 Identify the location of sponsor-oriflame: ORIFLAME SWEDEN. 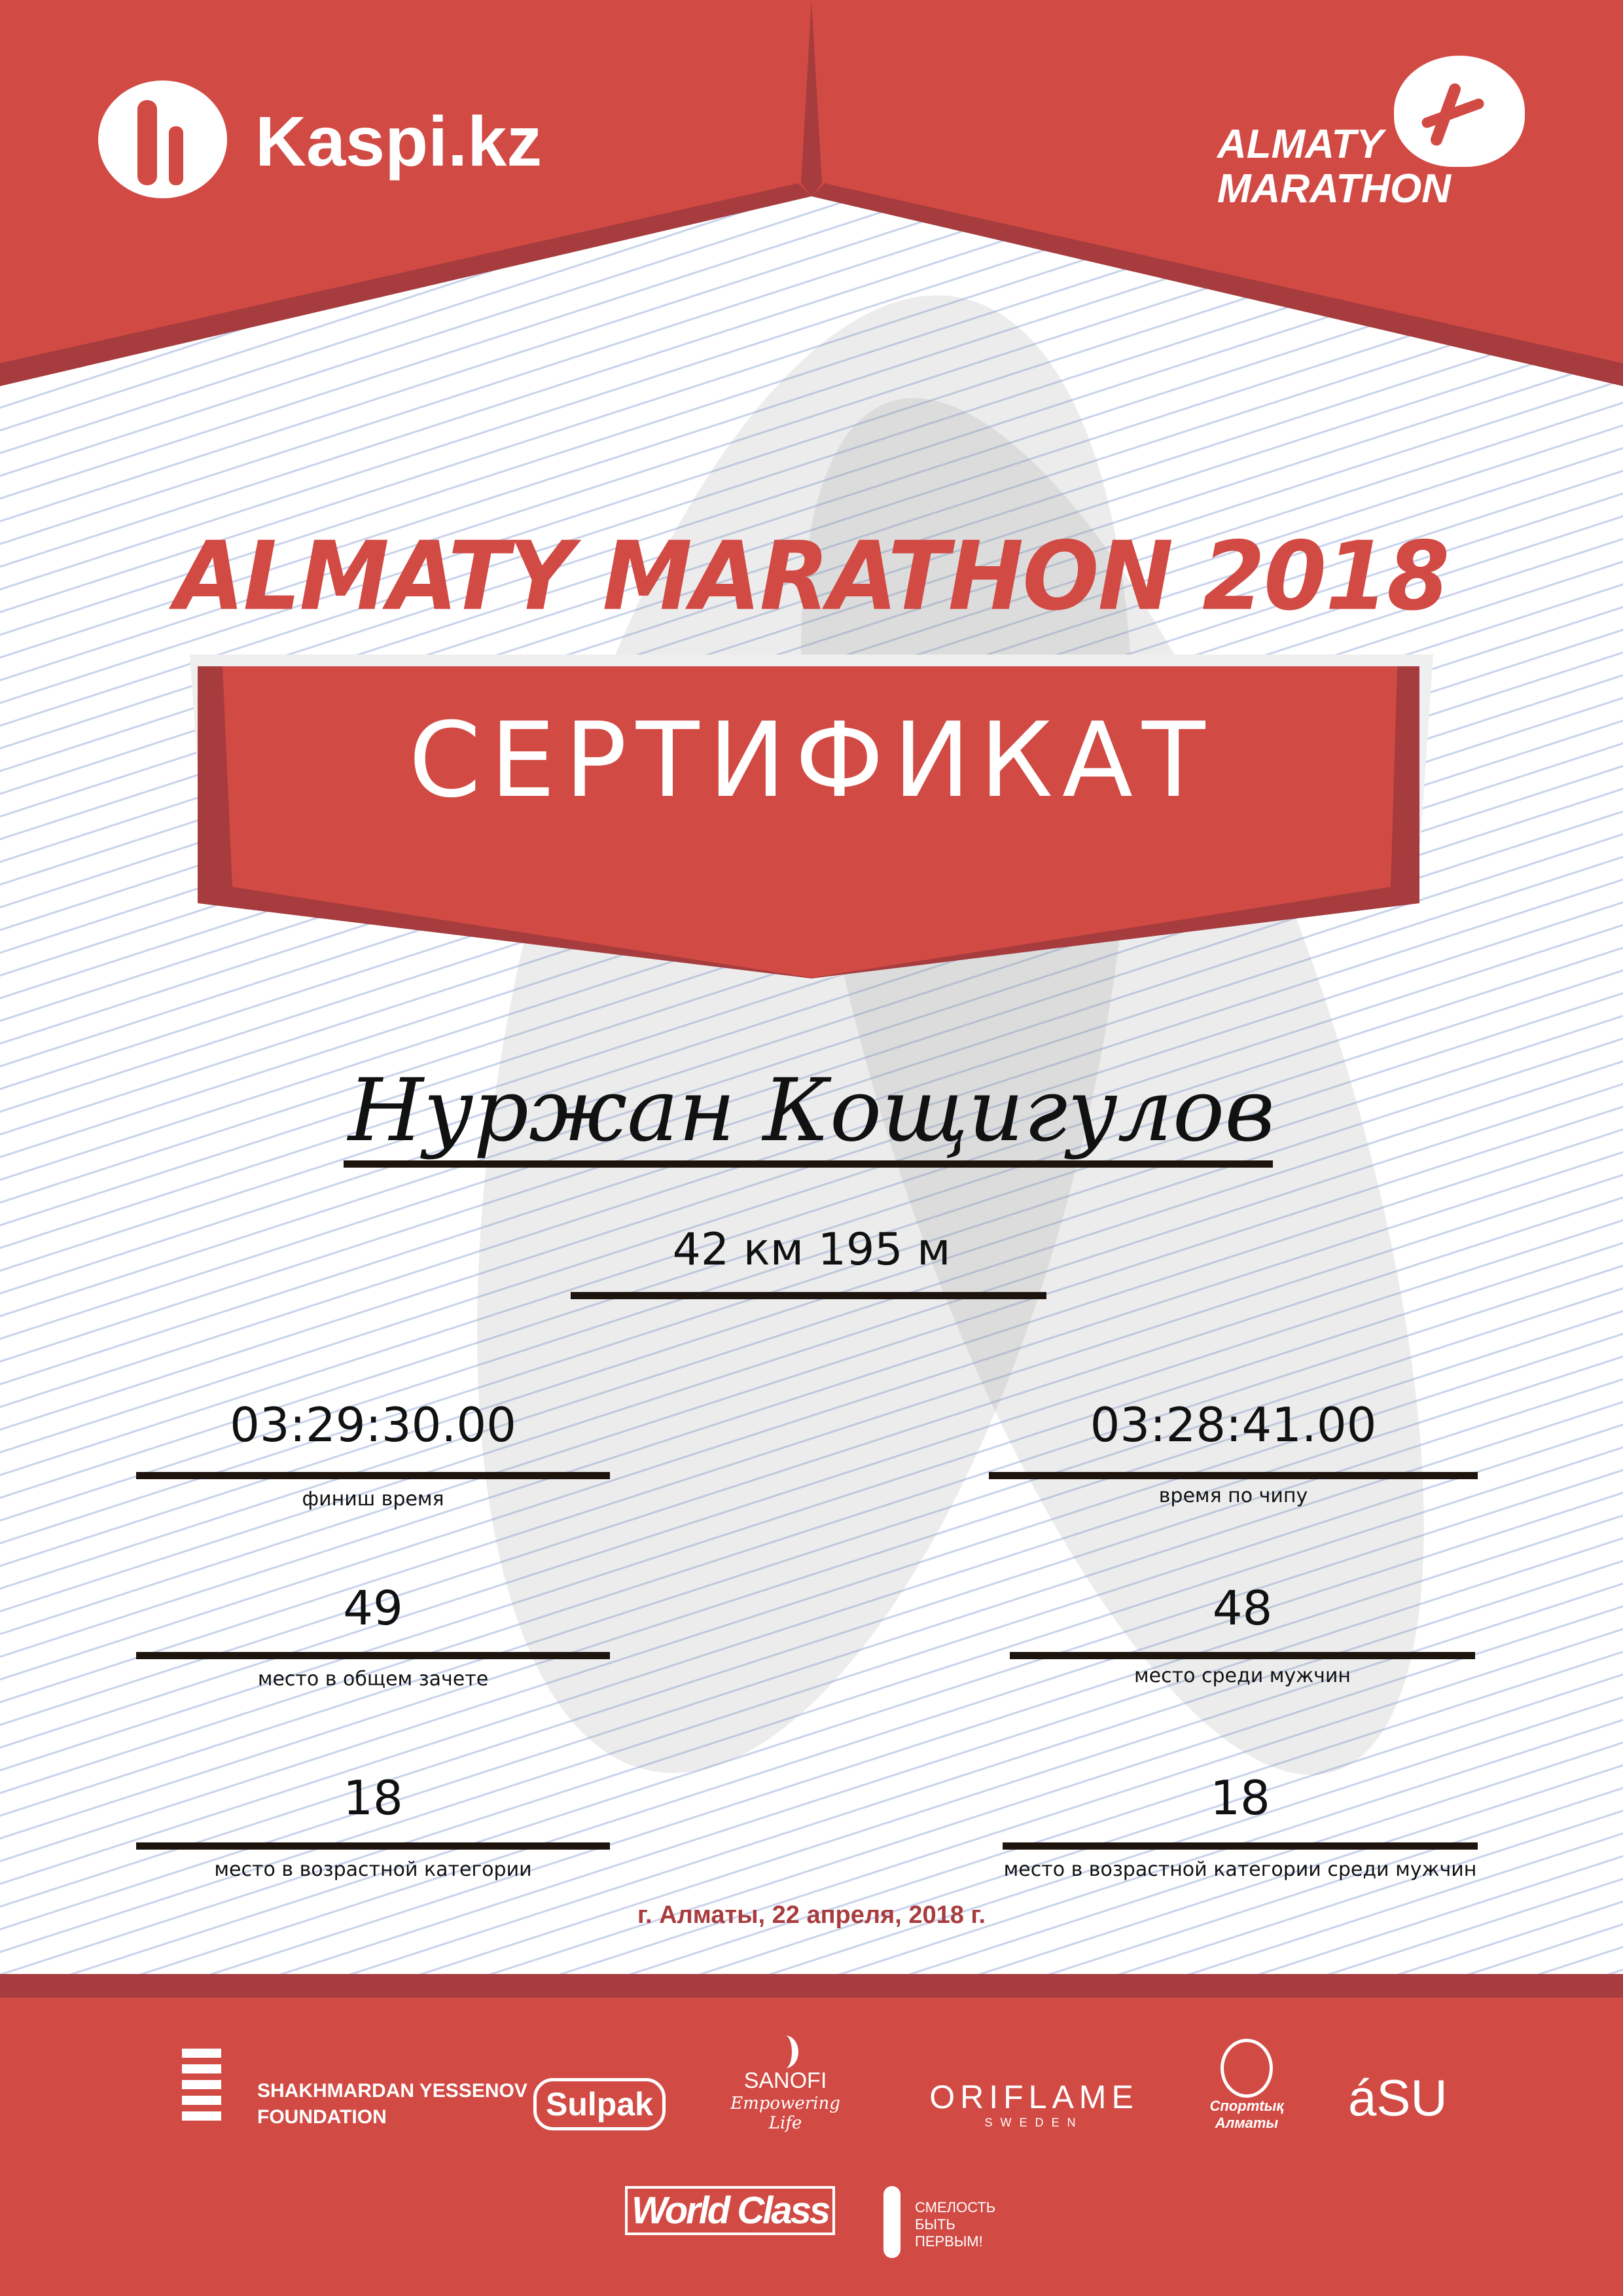
(1034, 2104).